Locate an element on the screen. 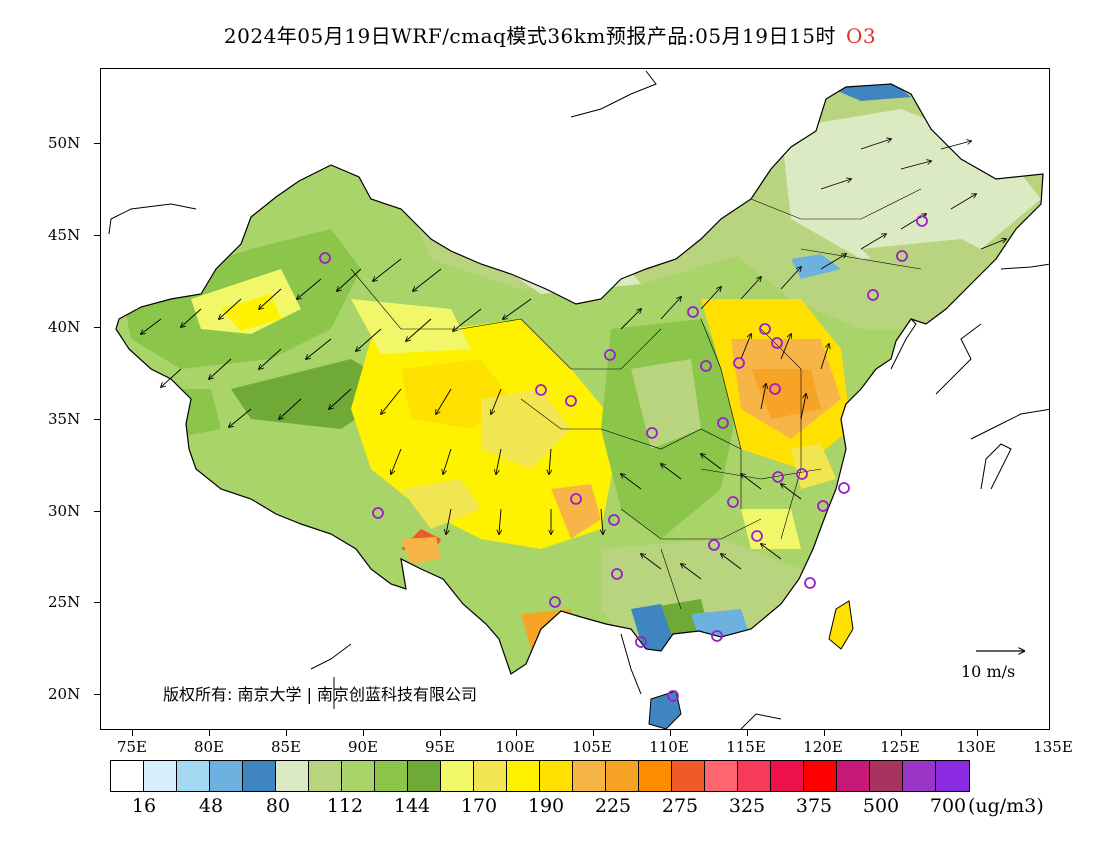 This screenshot has height=850, width=1100. lon-label-80e: 80E is located at coordinates (209, 747).